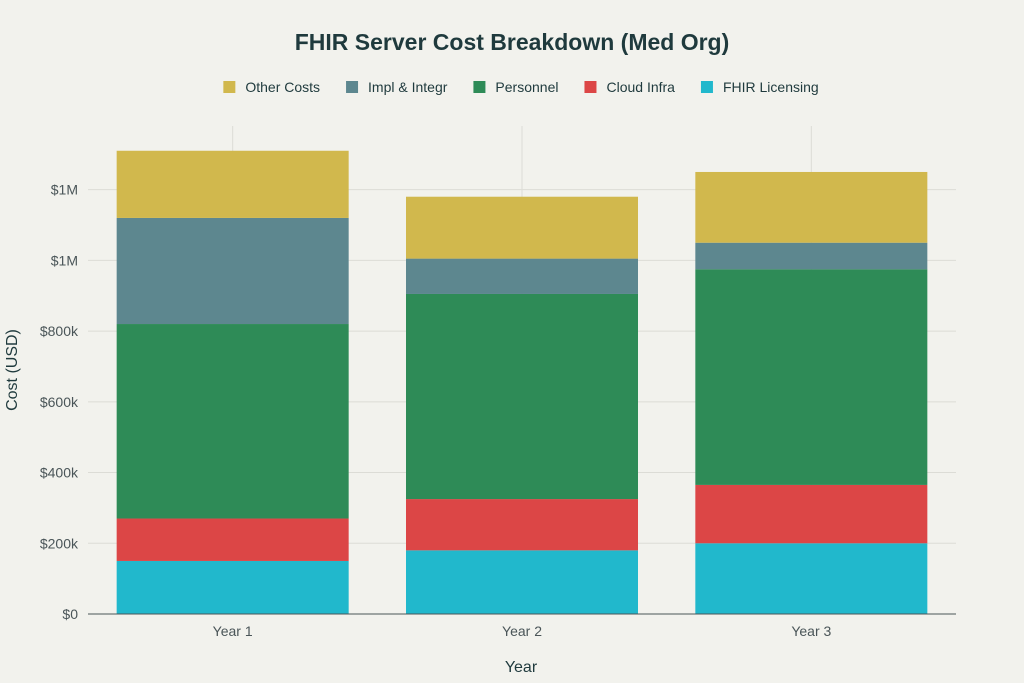 The height and width of the screenshot is (683, 1024). What do you see at coordinates (526, 87) in the screenshot?
I see `legend-label: Personnel` at bounding box center [526, 87].